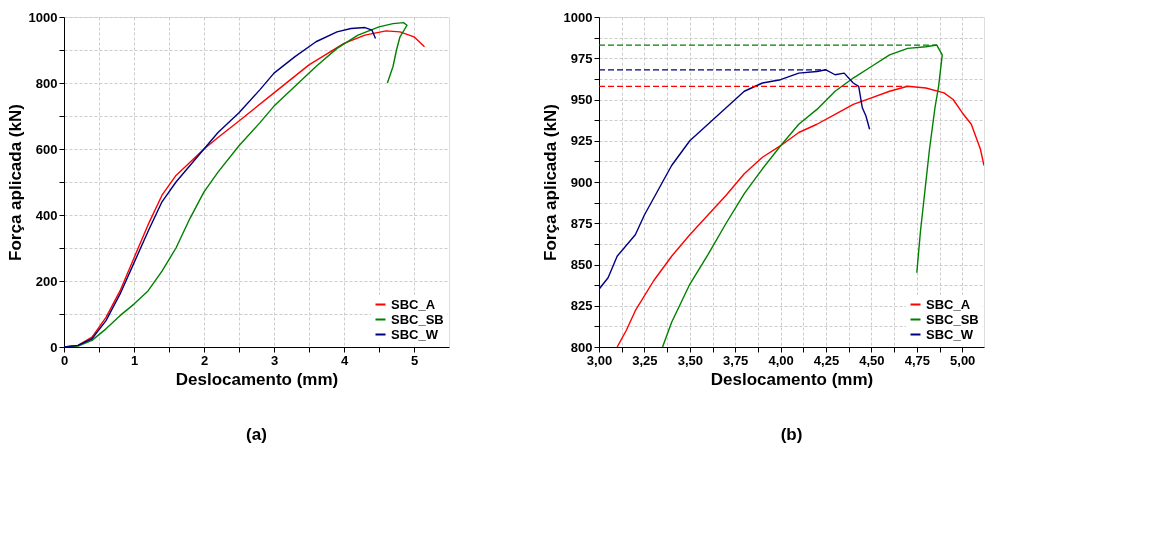 Image resolution: width=1175 pixels, height=536 pixels. I want to click on x-tick-label: 3, so click(274, 360).